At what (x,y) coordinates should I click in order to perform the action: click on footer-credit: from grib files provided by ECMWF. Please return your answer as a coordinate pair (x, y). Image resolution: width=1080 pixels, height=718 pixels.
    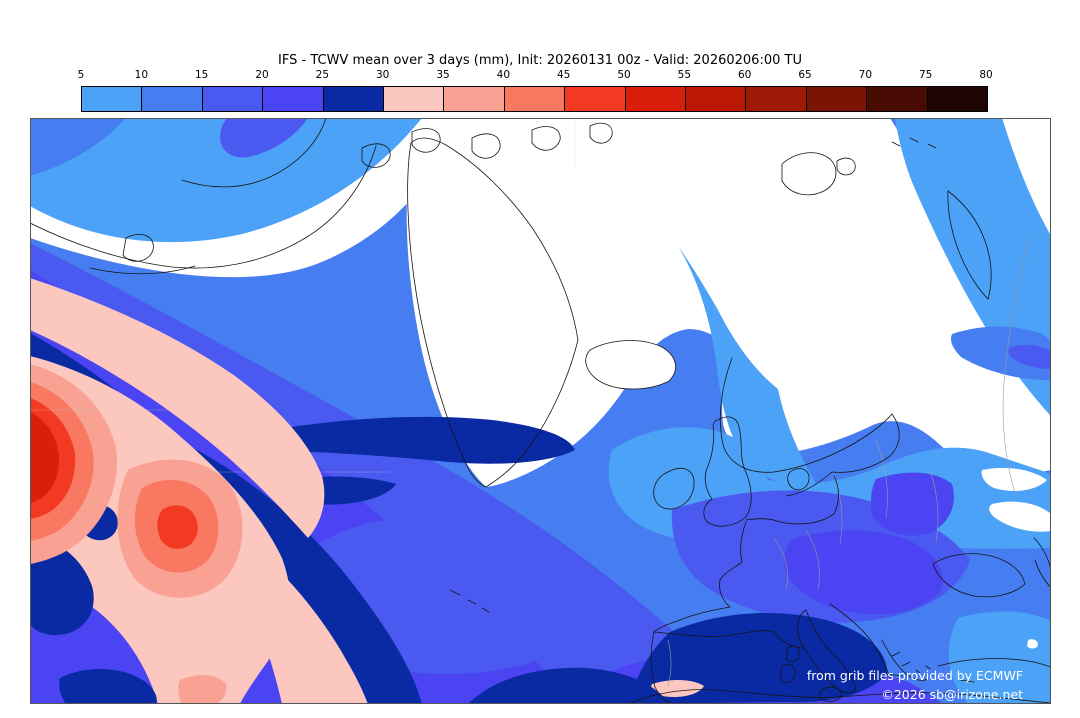
    Looking at the image, I should click on (914, 675).